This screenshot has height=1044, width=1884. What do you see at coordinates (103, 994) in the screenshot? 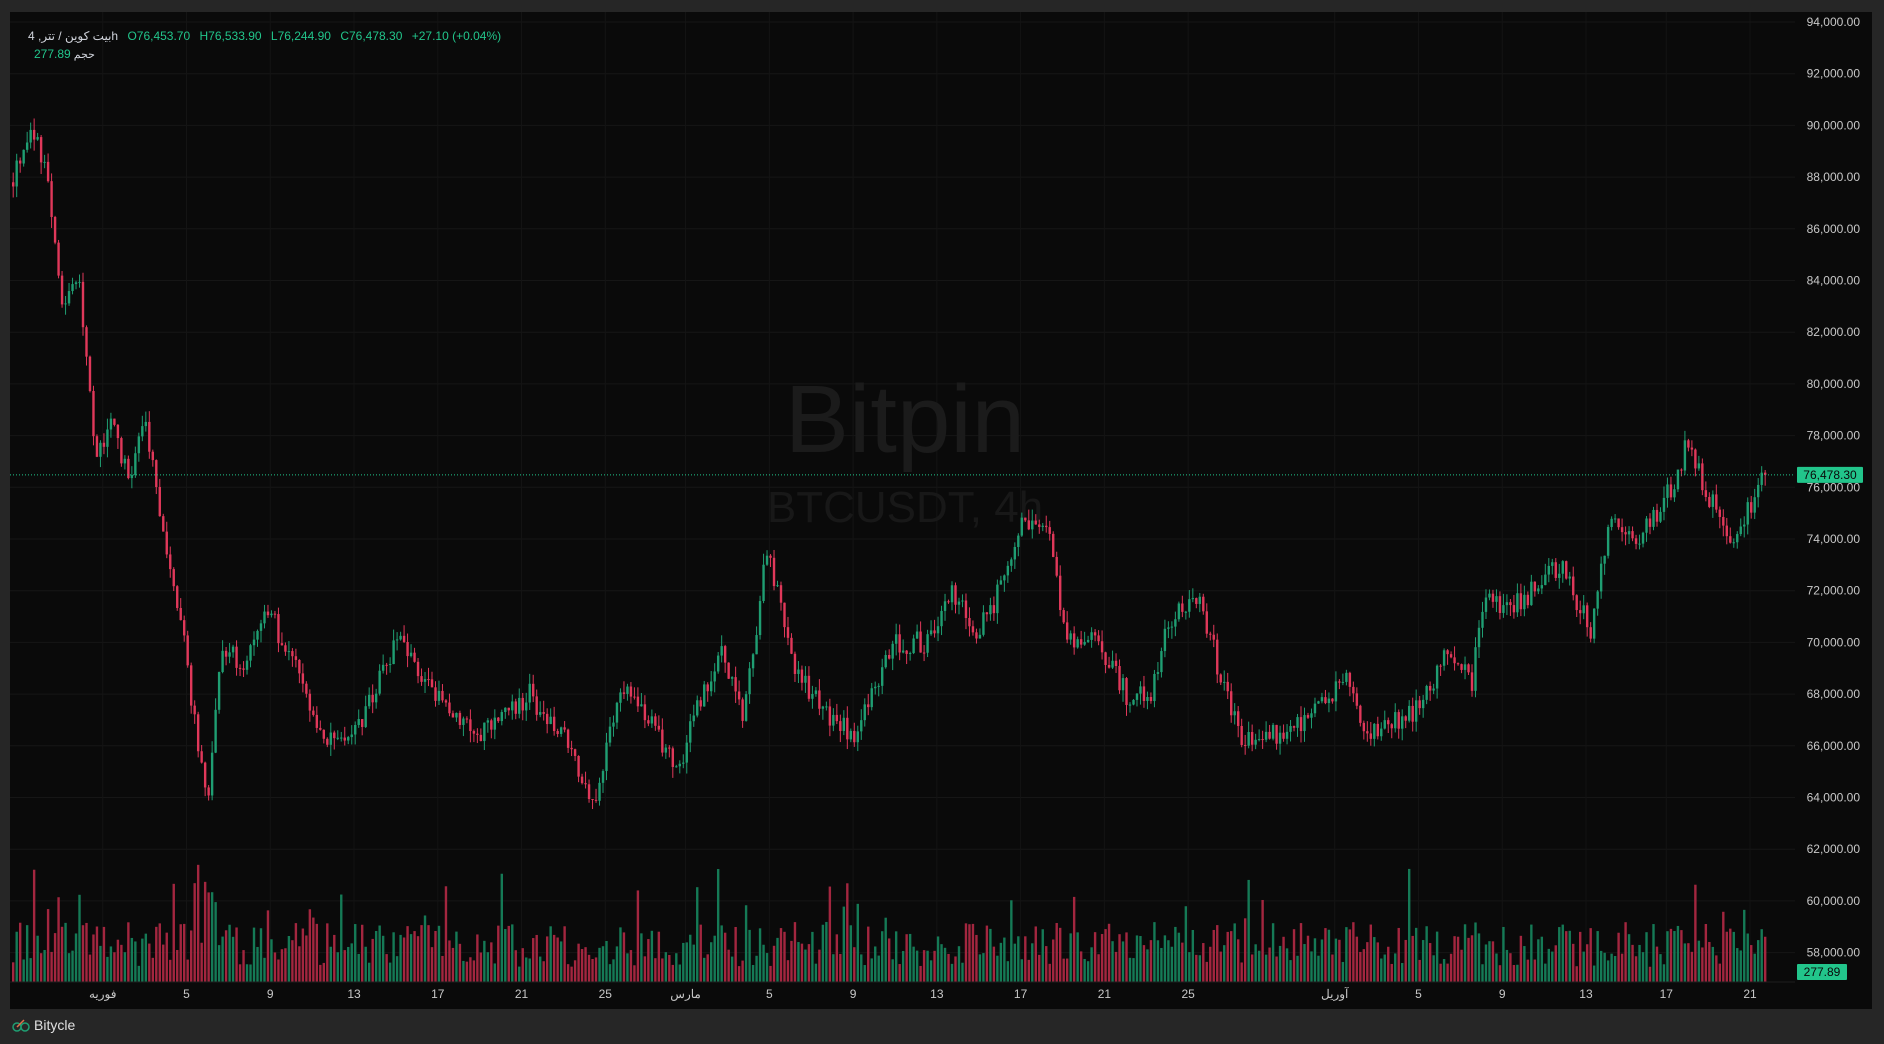
I see `x-tick-label: فوریه` at bounding box center [103, 994].